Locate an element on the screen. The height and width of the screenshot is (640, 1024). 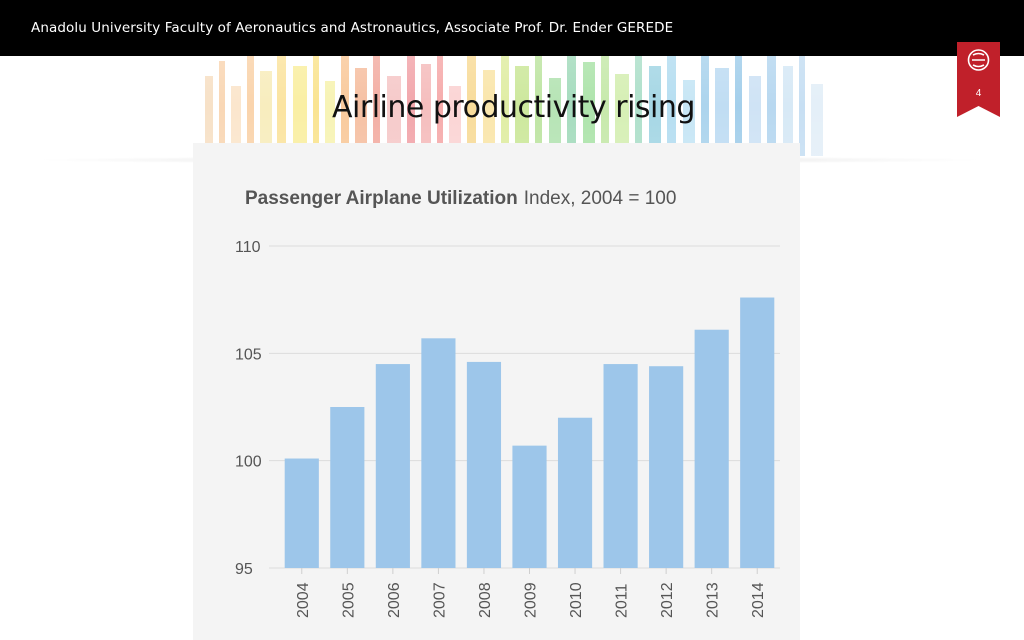
y-tick-label: 95 is located at coordinates (244, 569).